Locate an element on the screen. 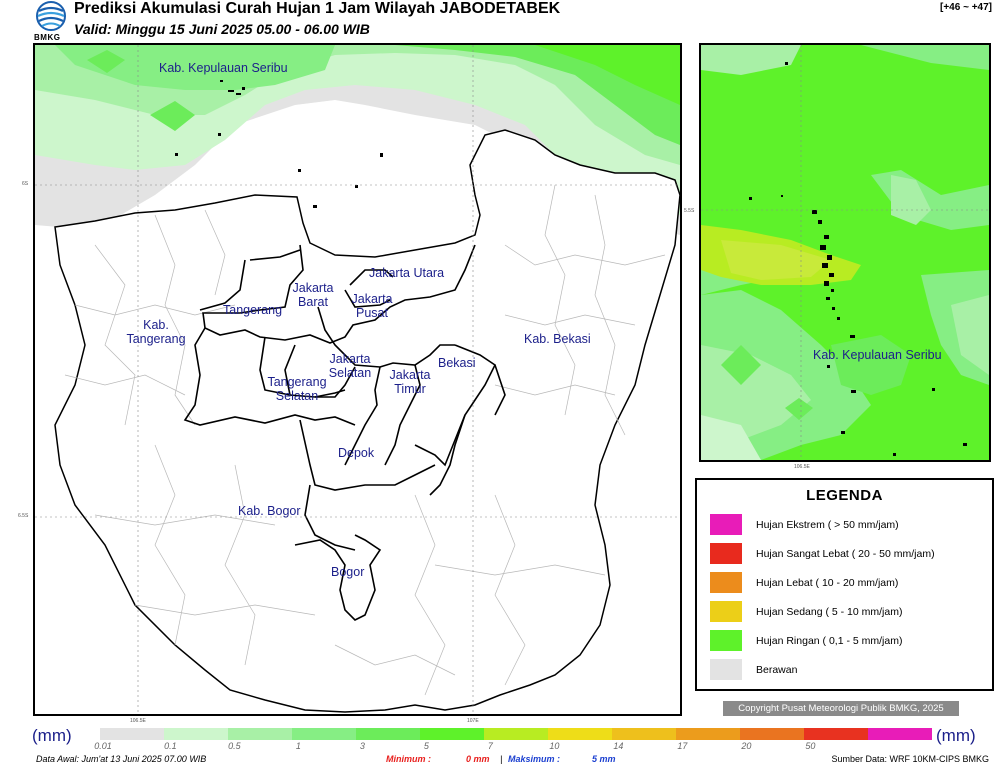 Image resolution: width=1000 pixels, height=769 pixels. data-awal: Data Awal: Jum'at 13 Juni 2025 07.00 WIB is located at coordinates (121, 759).